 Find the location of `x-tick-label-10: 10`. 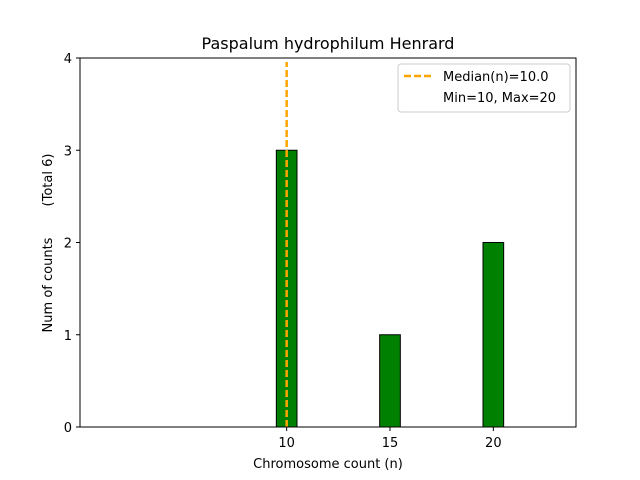

x-tick-label-10: 10 is located at coordinates (286, 443).